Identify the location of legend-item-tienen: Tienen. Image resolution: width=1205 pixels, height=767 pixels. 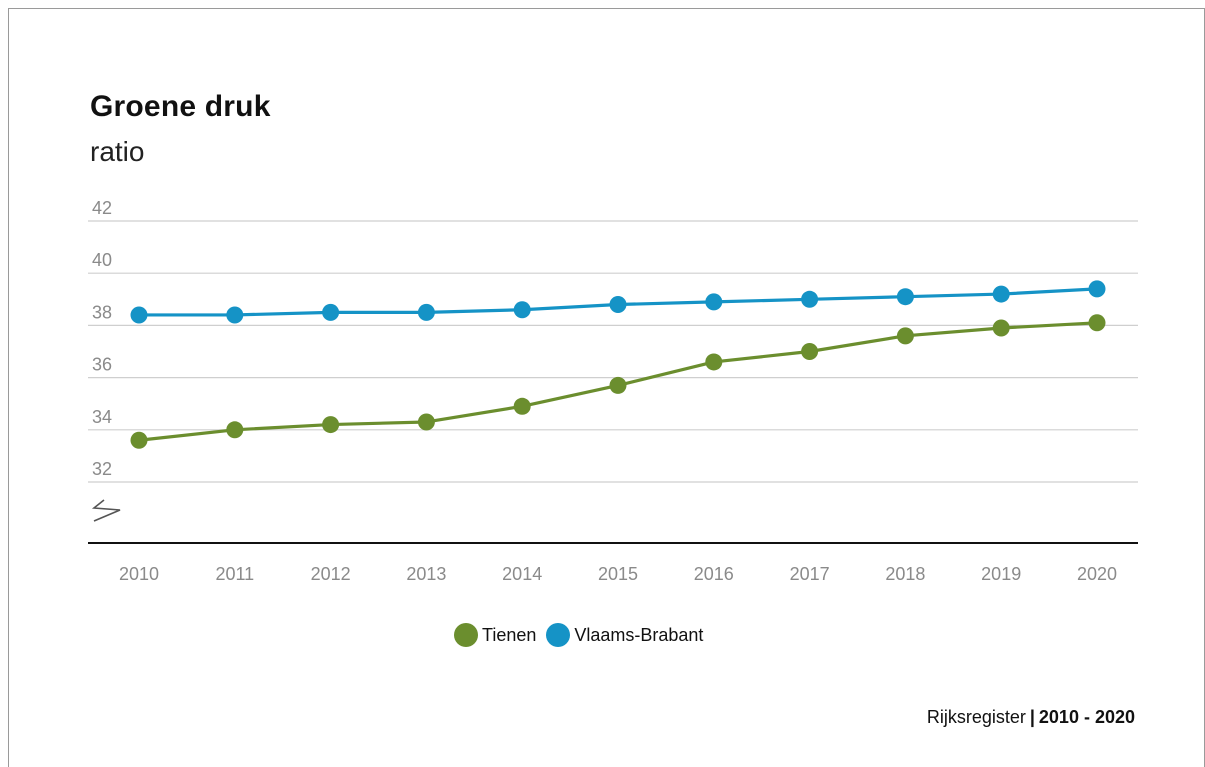
(495, 635).